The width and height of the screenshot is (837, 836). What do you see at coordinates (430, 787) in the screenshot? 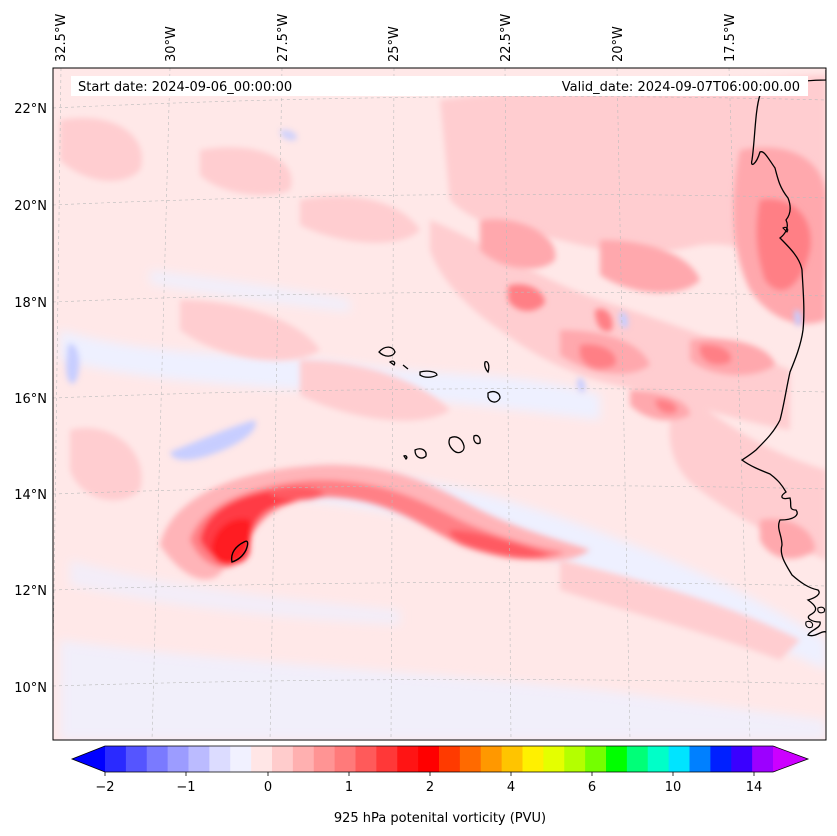
I see `colorbar-tick-label: 2` at bounding box center [430, 787].